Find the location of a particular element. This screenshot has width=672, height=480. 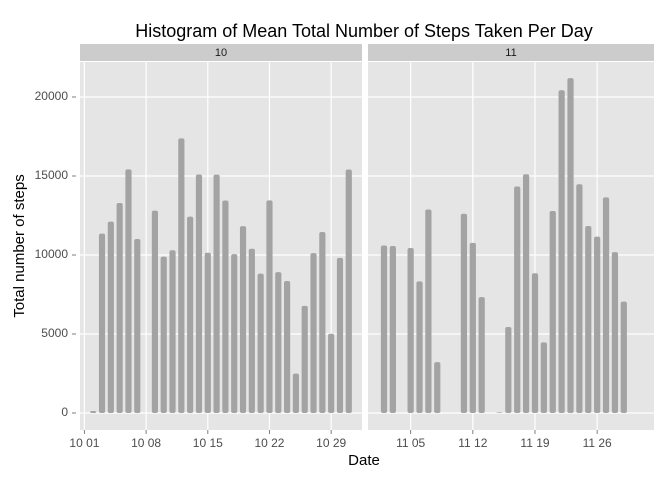

x-tick-label: 10 15 is located at coordinates (208, 443).